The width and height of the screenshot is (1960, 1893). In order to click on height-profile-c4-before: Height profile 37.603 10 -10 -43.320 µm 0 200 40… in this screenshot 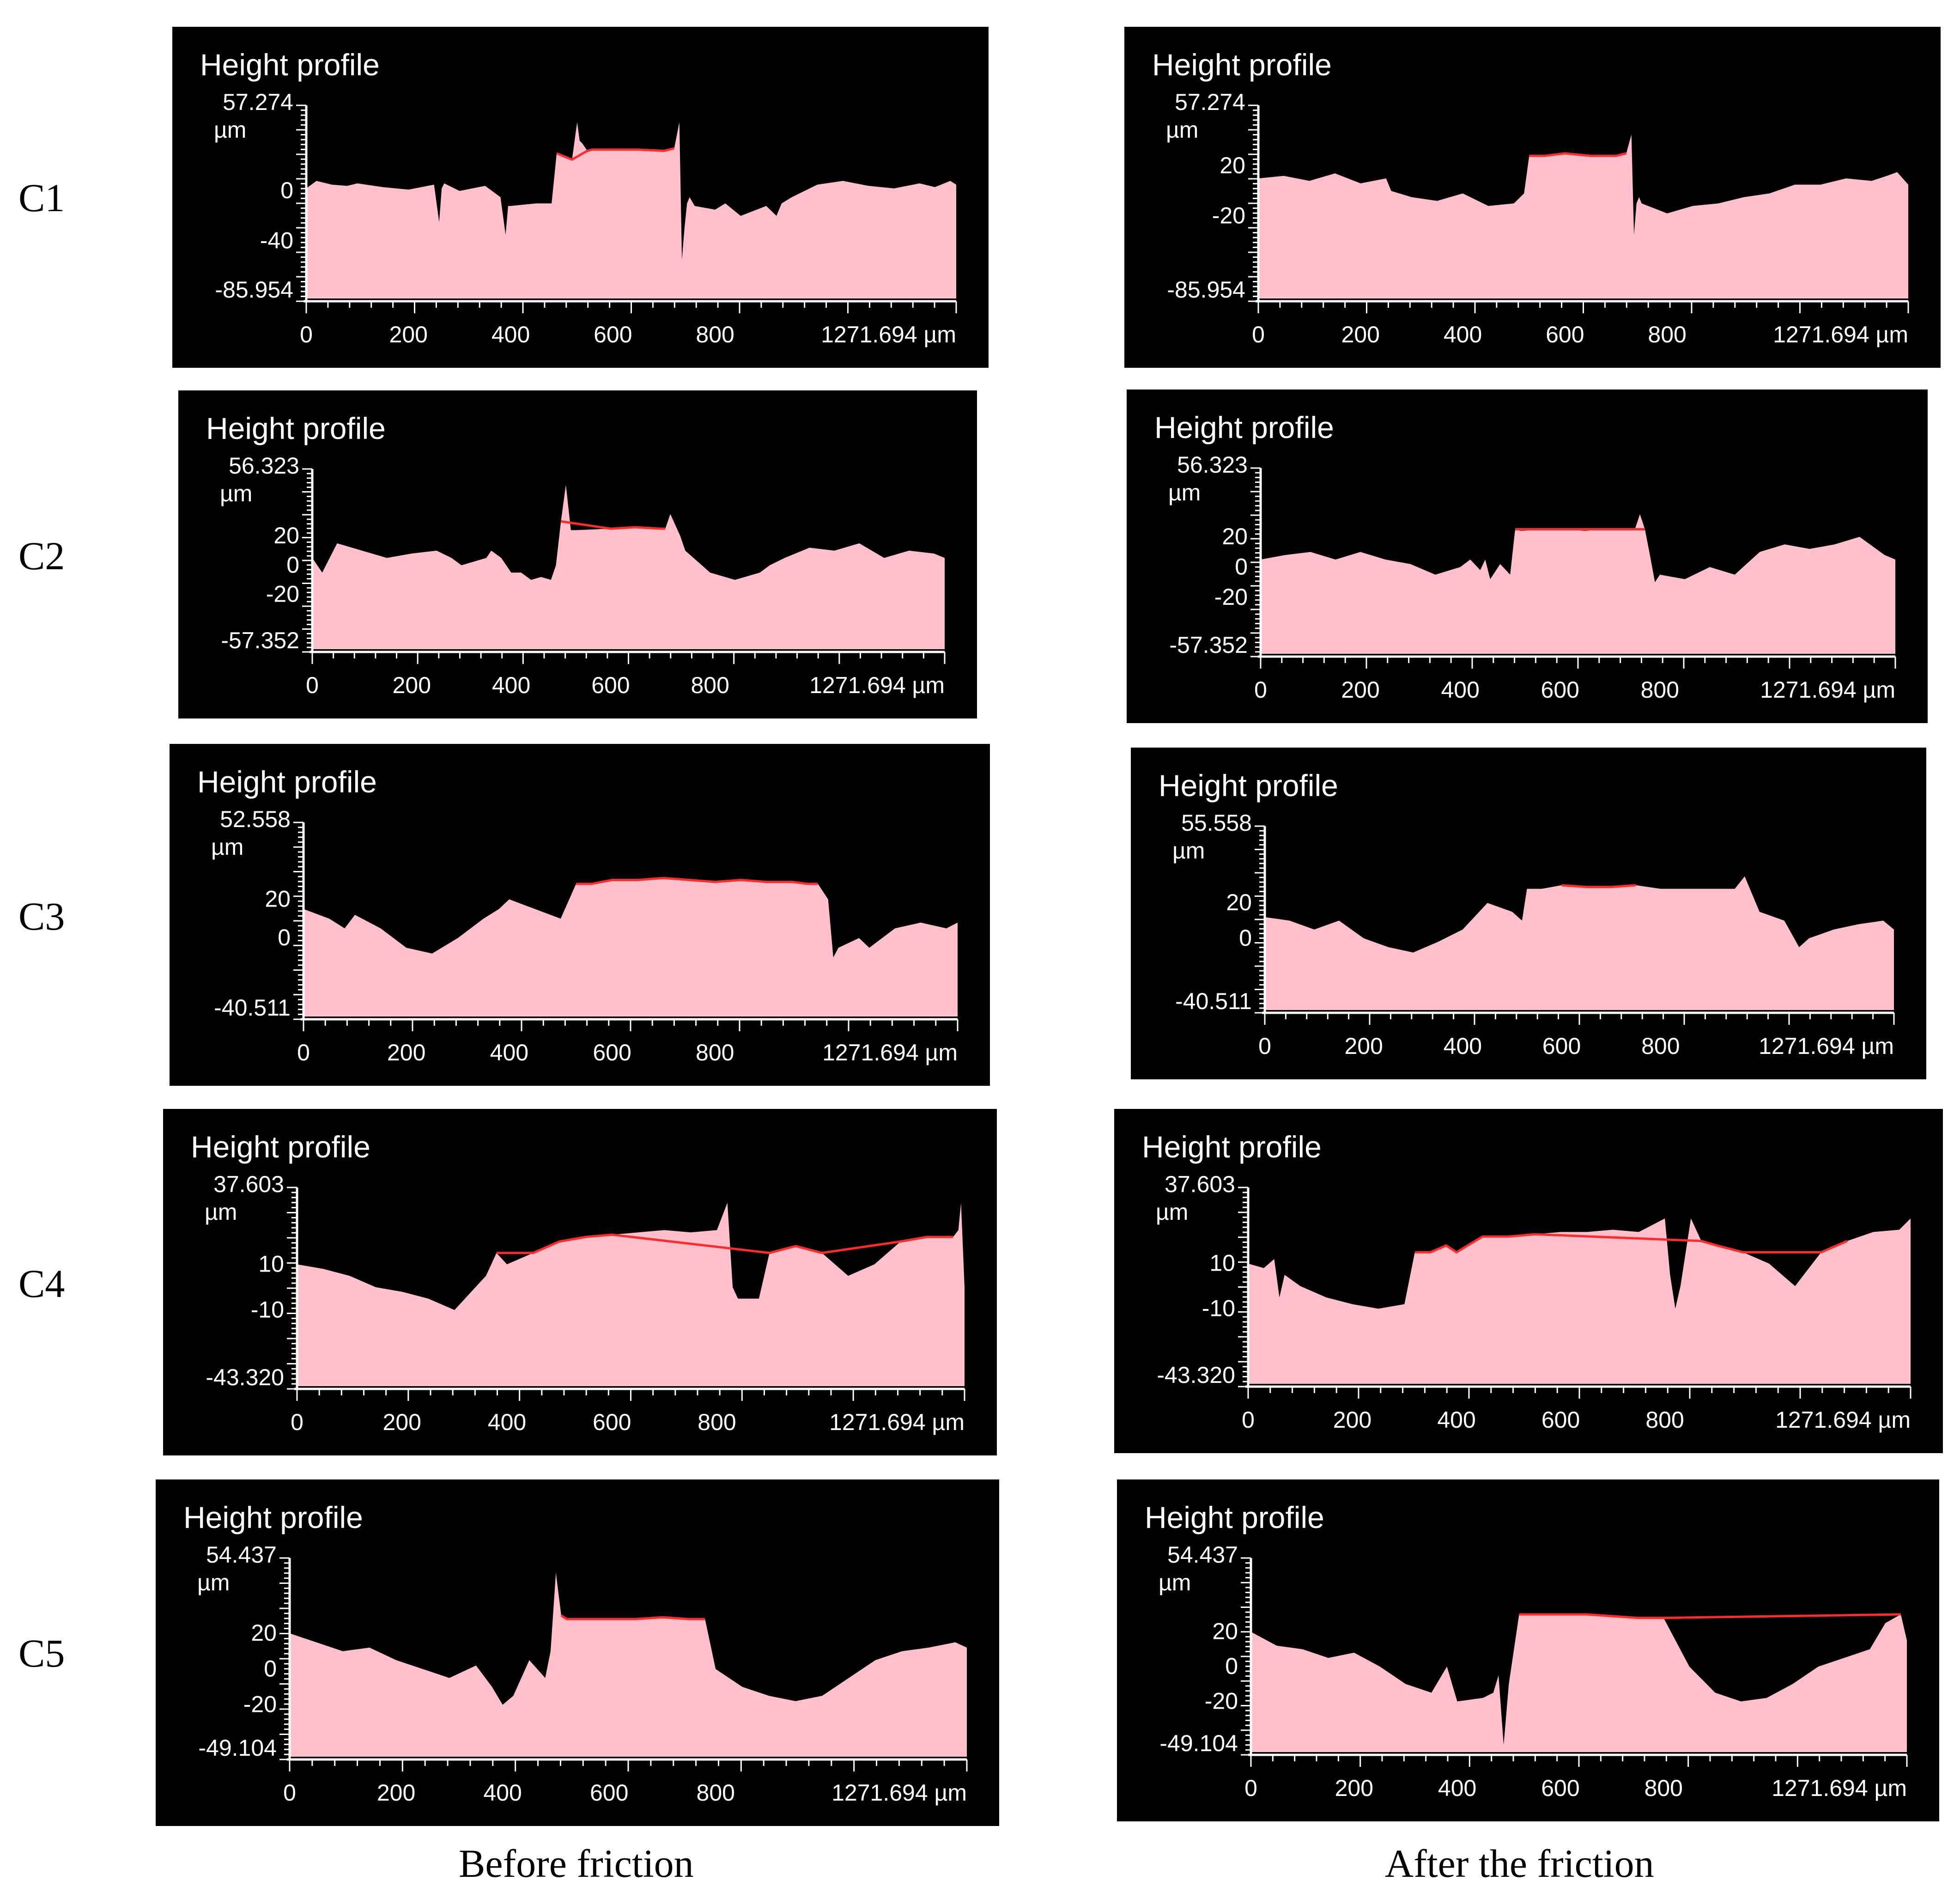, I will do `click(580, 1282)`.